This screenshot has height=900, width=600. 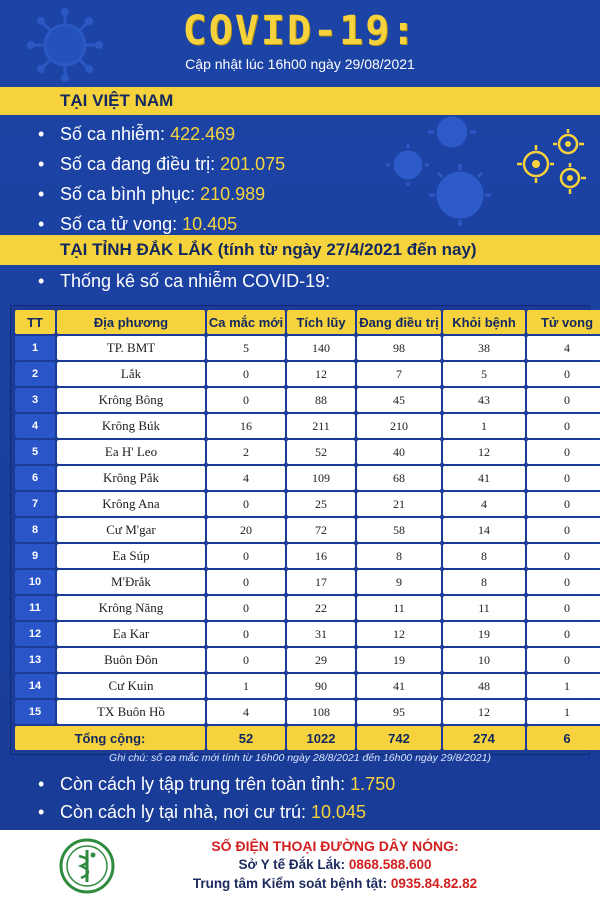 What do you see at coordinates (35, 426) in the screenshot?
I see `row-index-cell: 4` at bounding box center [35, 426].